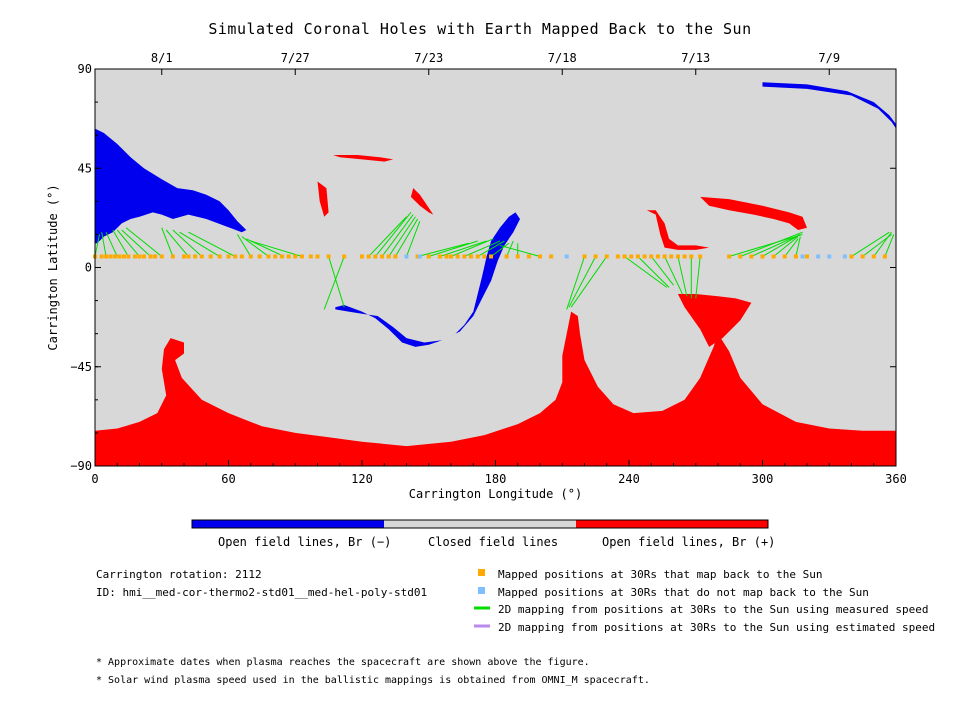 This screenshot has width=960, height=720. Describe the element at coordinates (228, 479) in the screenshot. I see `x-tick-label-1: 60` at that location.